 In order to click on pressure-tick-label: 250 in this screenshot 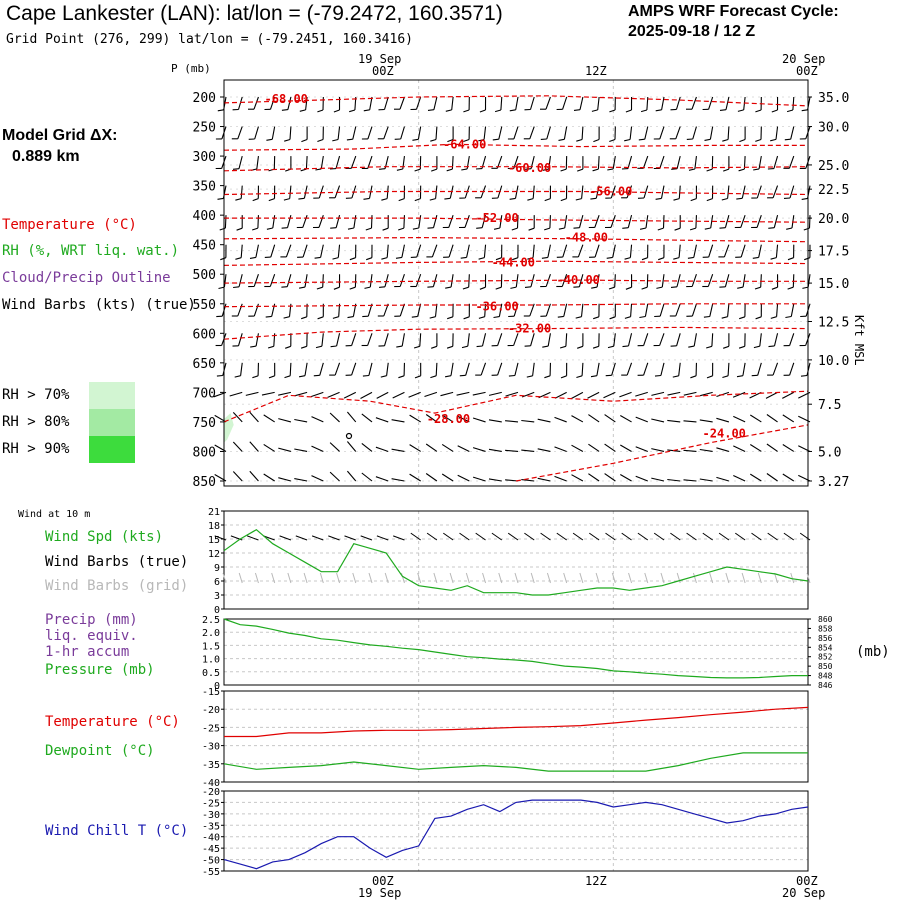, I will do `click(204, 128)`.